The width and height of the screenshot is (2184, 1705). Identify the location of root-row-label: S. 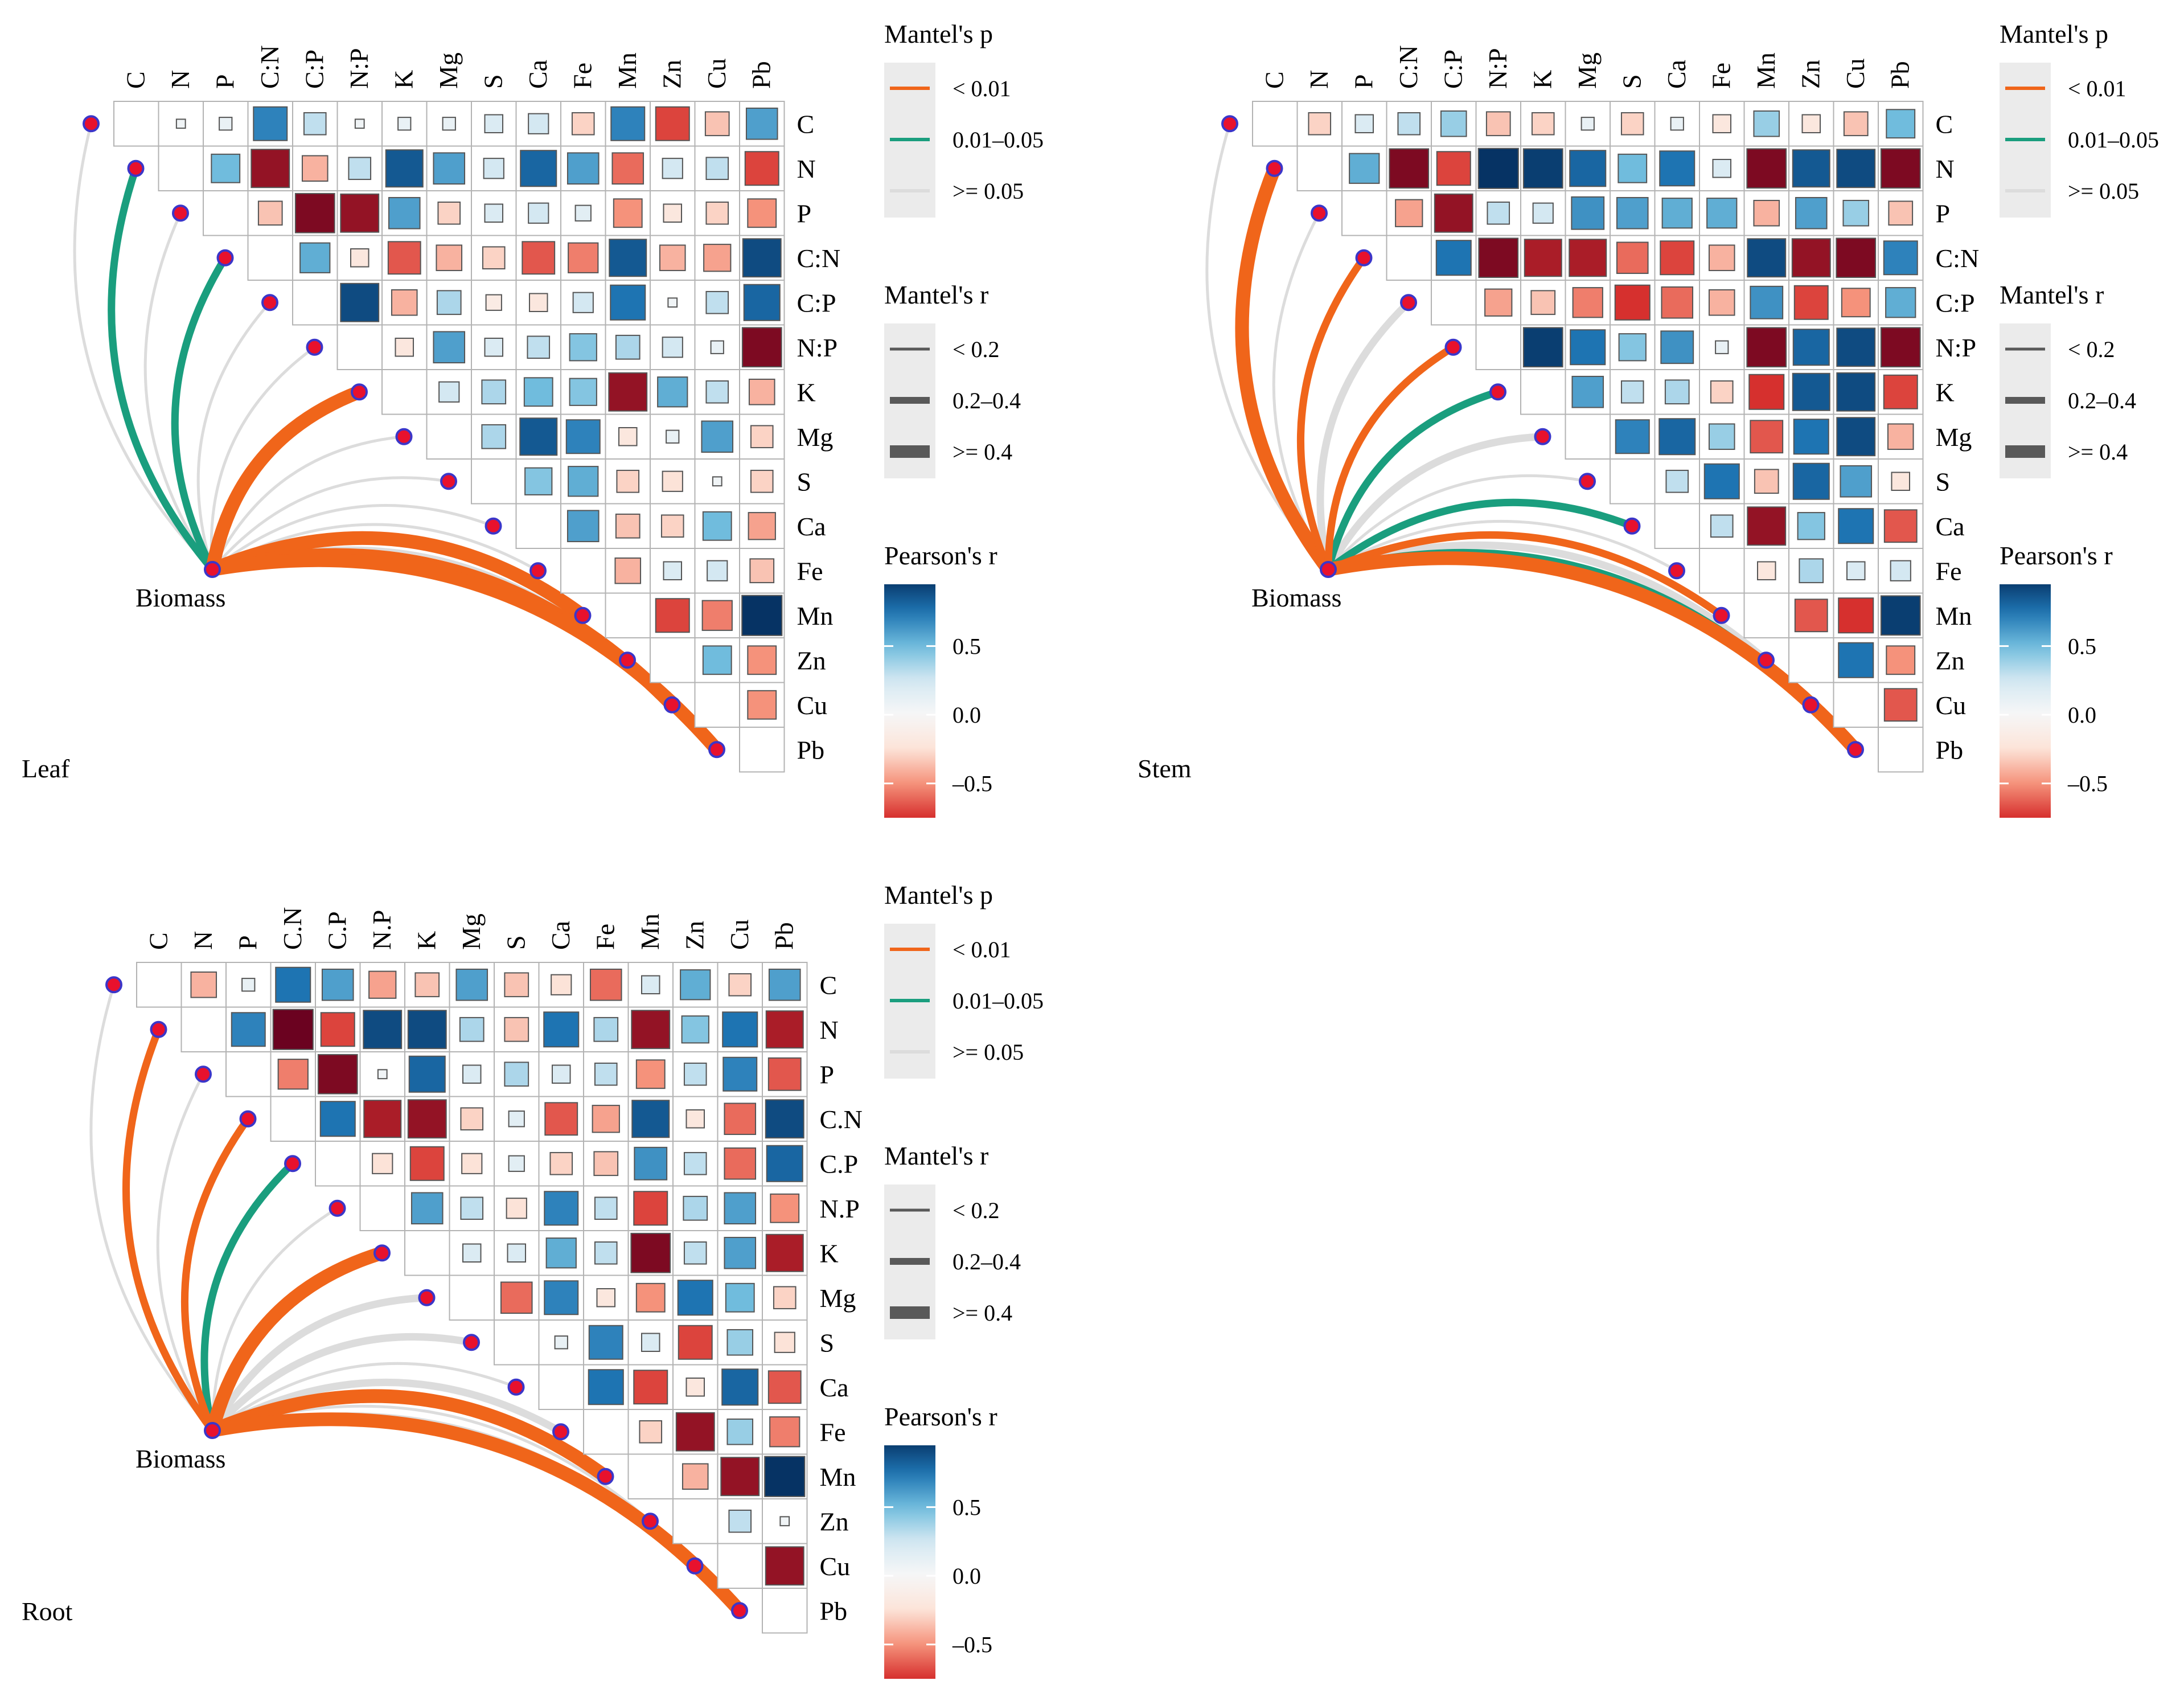
(827, 1342).